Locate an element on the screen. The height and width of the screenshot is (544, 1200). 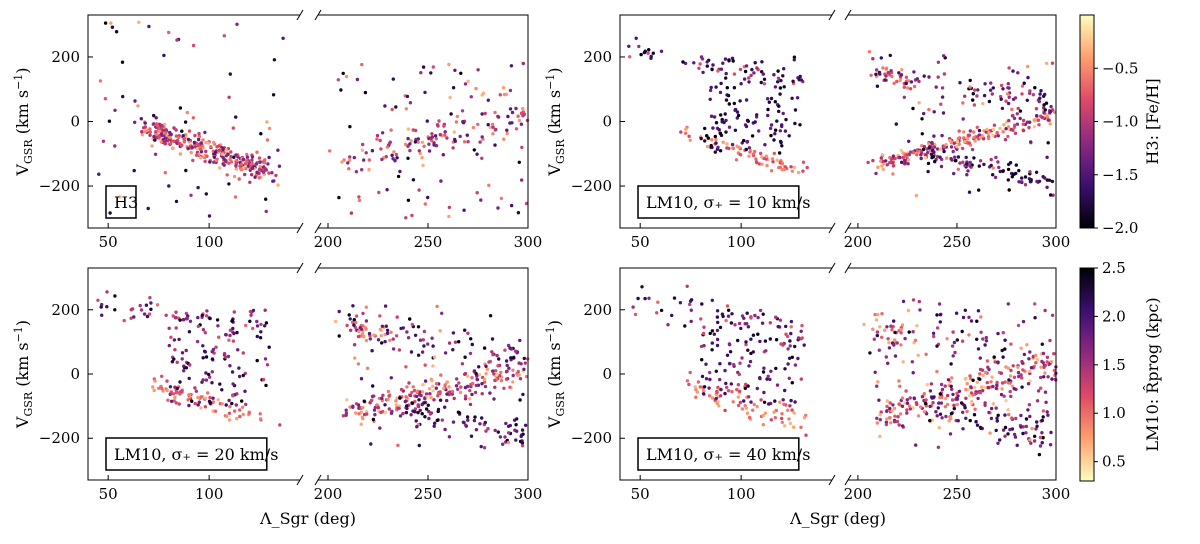
colorbar-tick-label: −1.5 is located at coordinates (1120, 175).